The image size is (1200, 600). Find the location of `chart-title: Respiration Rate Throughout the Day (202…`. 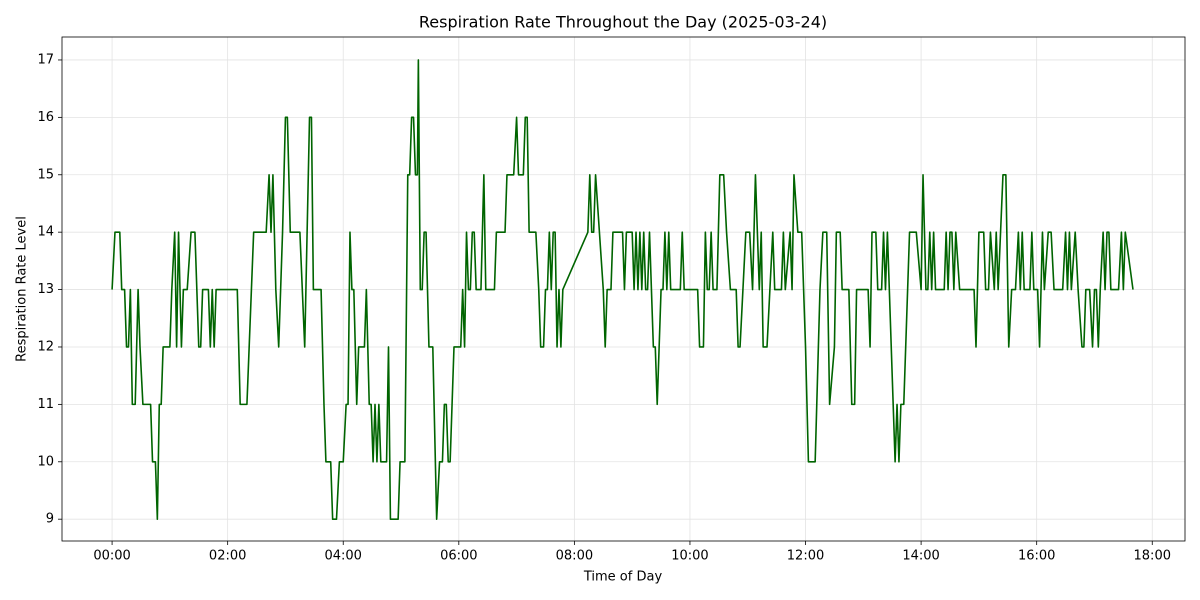

chart-title: Respiration Rate Throughout the Day (202… is located at coordinates (623, 22).